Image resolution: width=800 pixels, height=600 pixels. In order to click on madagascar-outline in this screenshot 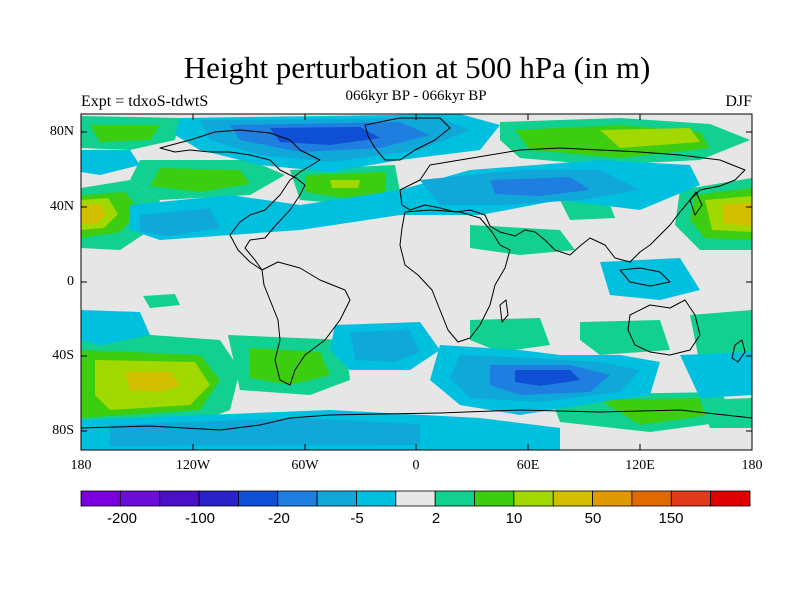, I will do `click(504, 311)`.